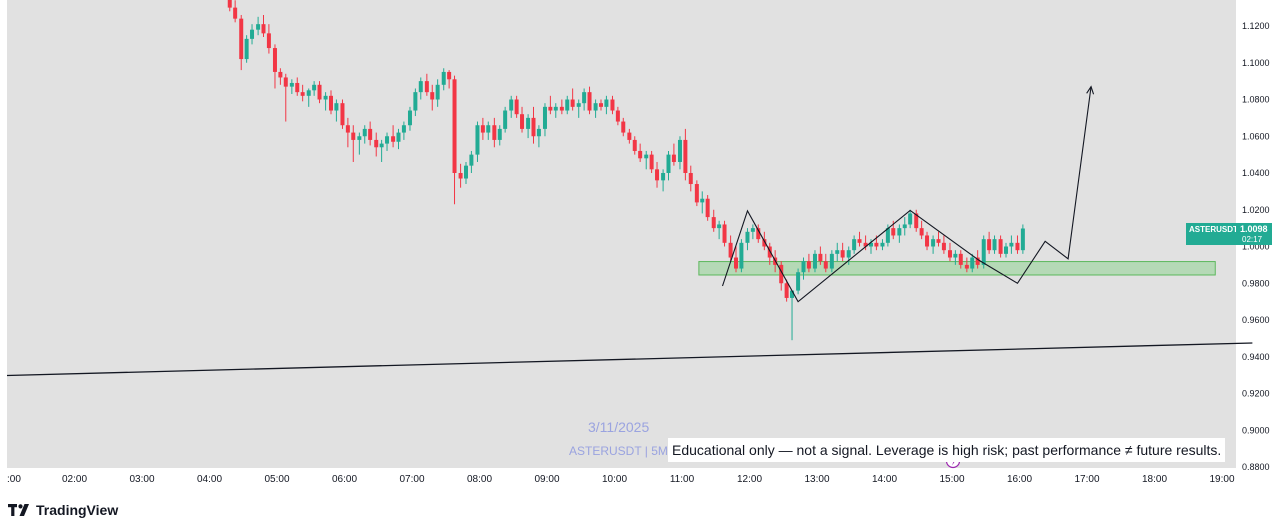 Image resolution: width=1280 pixels, height=531 pixels. Describe the element at coordinates (1256, 394) in the screenshot. I see `y-tick-label: 0.9200` at that location.